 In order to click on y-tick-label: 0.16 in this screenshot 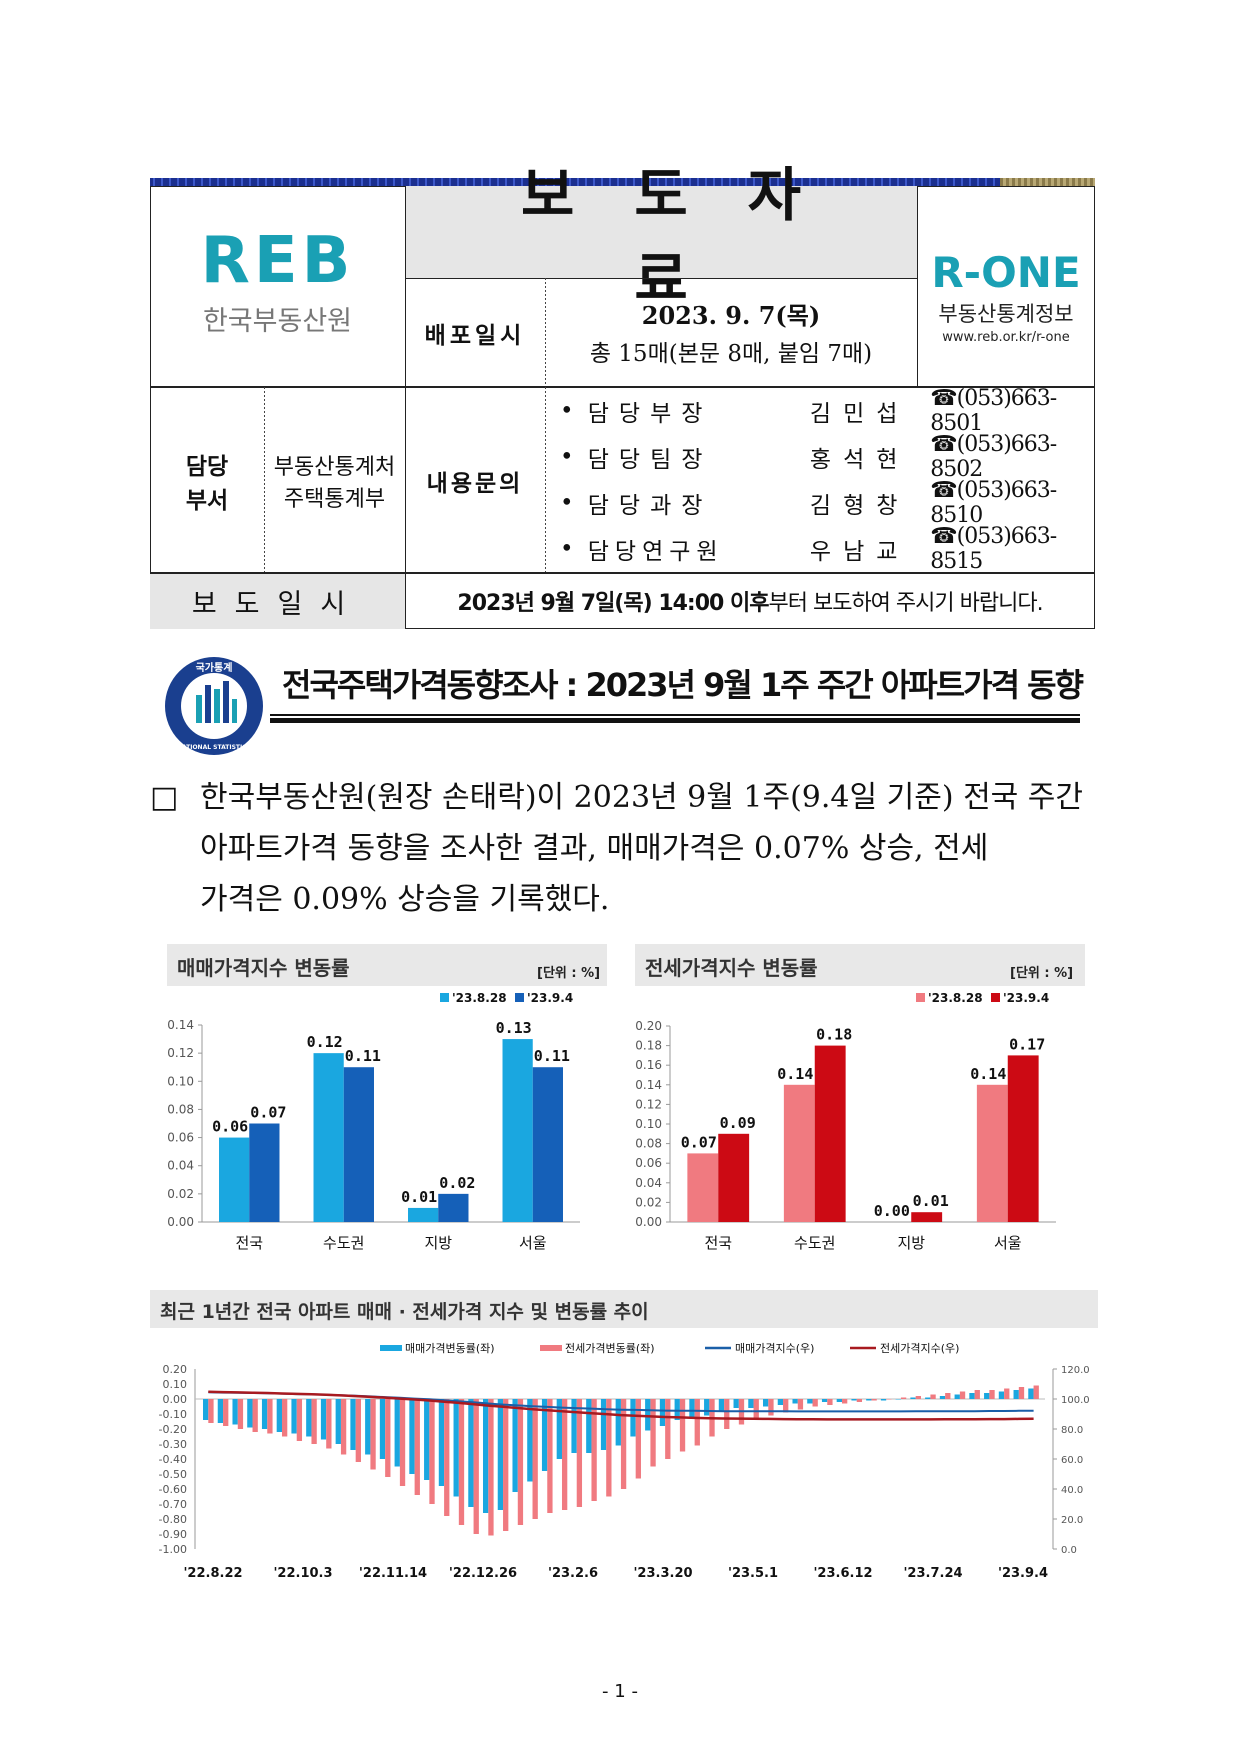, I will do `click(648, 1065)`.